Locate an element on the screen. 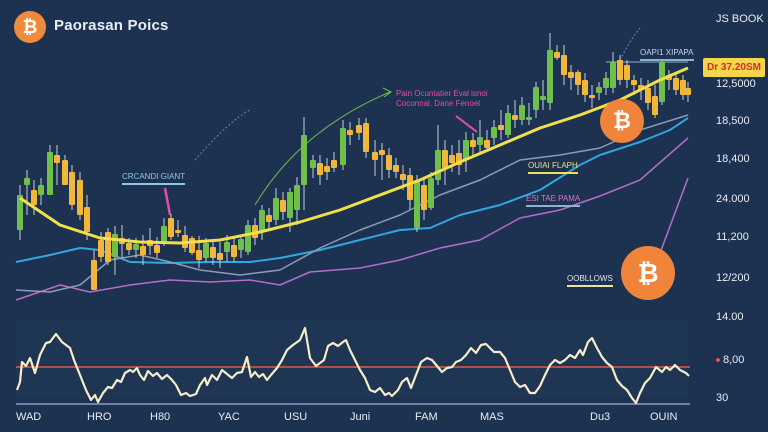  annotation-ma-1: OUIAI FLAPH is located at coordinates (553, 167).